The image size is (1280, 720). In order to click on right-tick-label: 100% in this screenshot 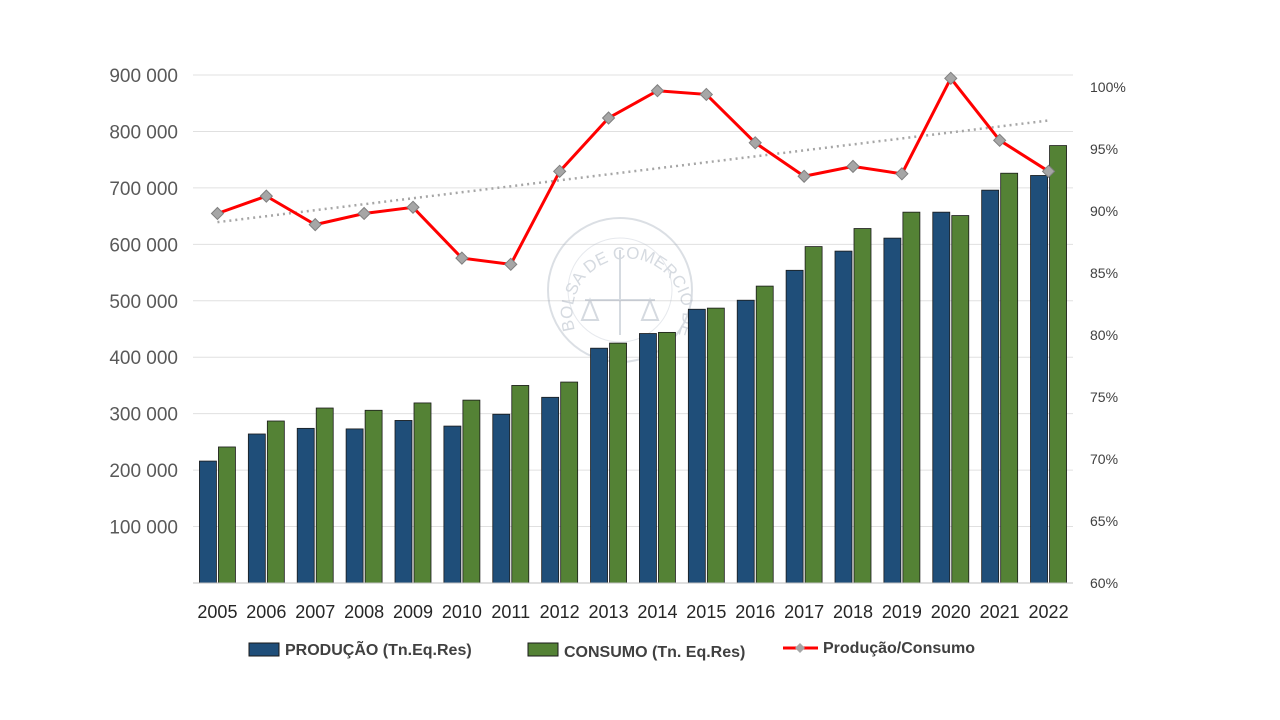, I will do `click(1108, 87)`.